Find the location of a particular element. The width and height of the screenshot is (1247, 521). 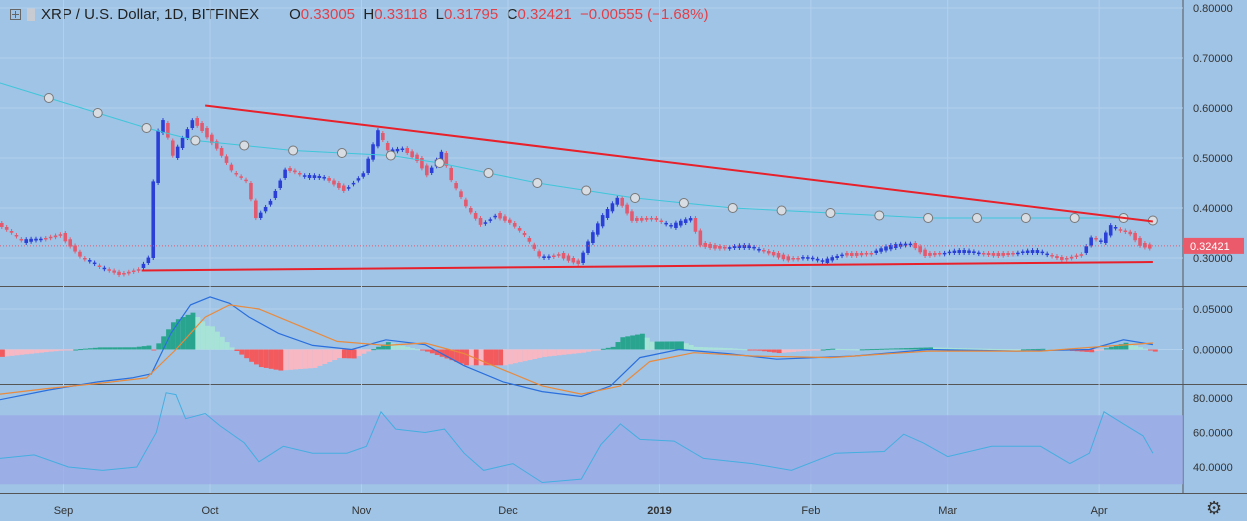

price-tick-label: 0.50000 is located at coordinates (1213, 159).